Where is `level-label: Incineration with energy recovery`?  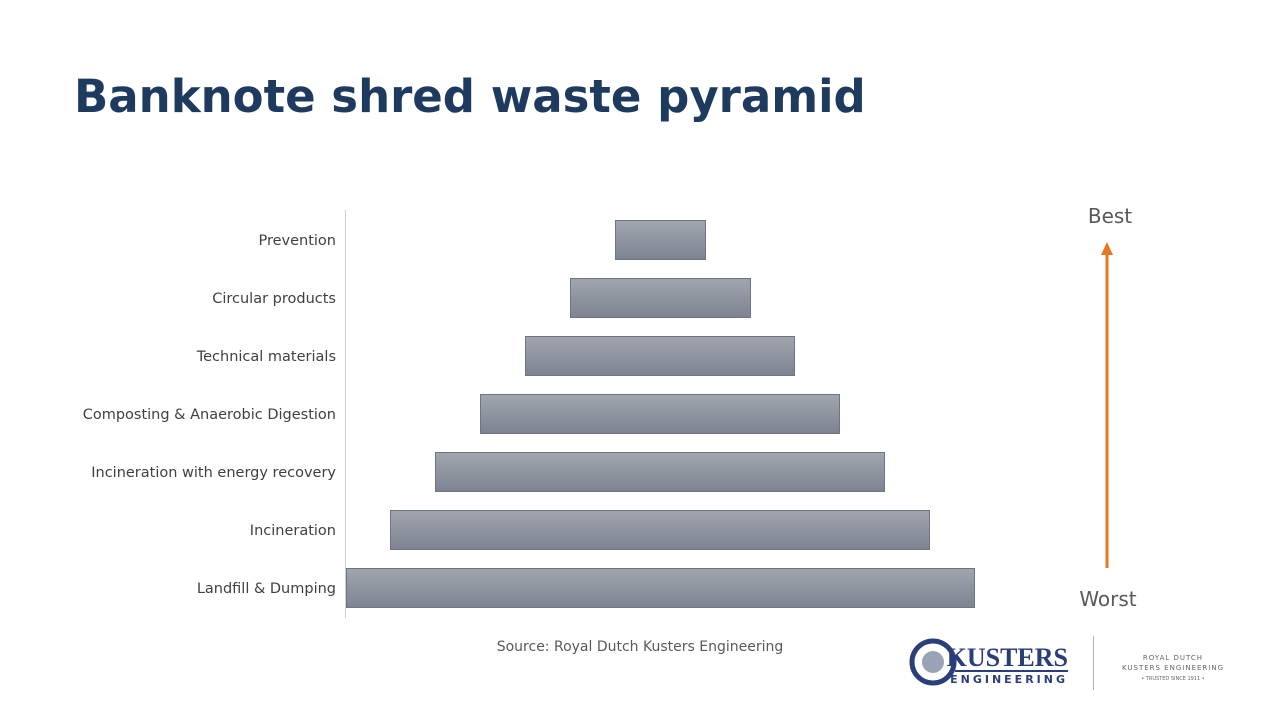
level-label: Incineration with energy recovery is located at coordinates (213, 473).